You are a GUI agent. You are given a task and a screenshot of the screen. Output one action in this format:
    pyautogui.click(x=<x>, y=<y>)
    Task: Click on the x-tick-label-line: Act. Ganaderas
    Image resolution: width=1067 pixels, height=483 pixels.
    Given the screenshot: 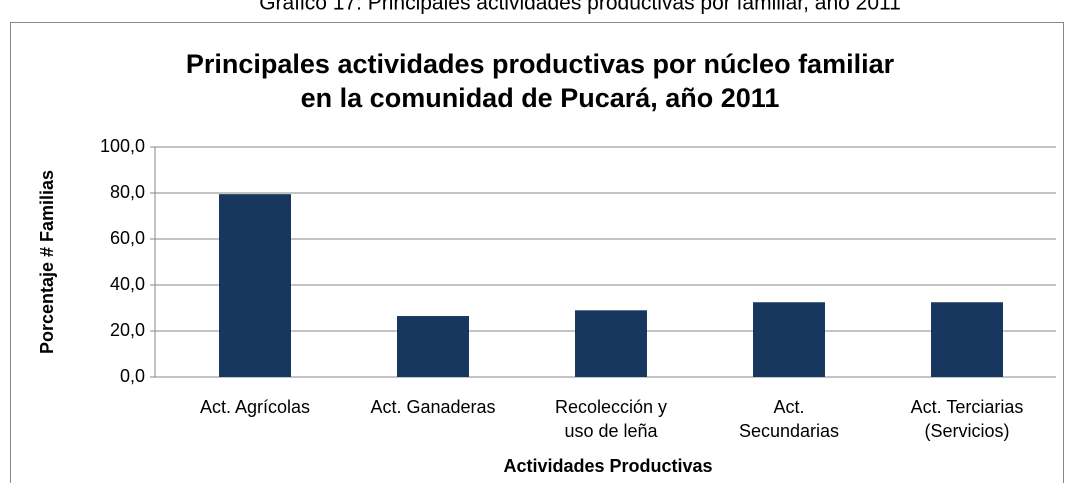 What is the action you would take?
    pyautogui.click(x=432, y=407)
    